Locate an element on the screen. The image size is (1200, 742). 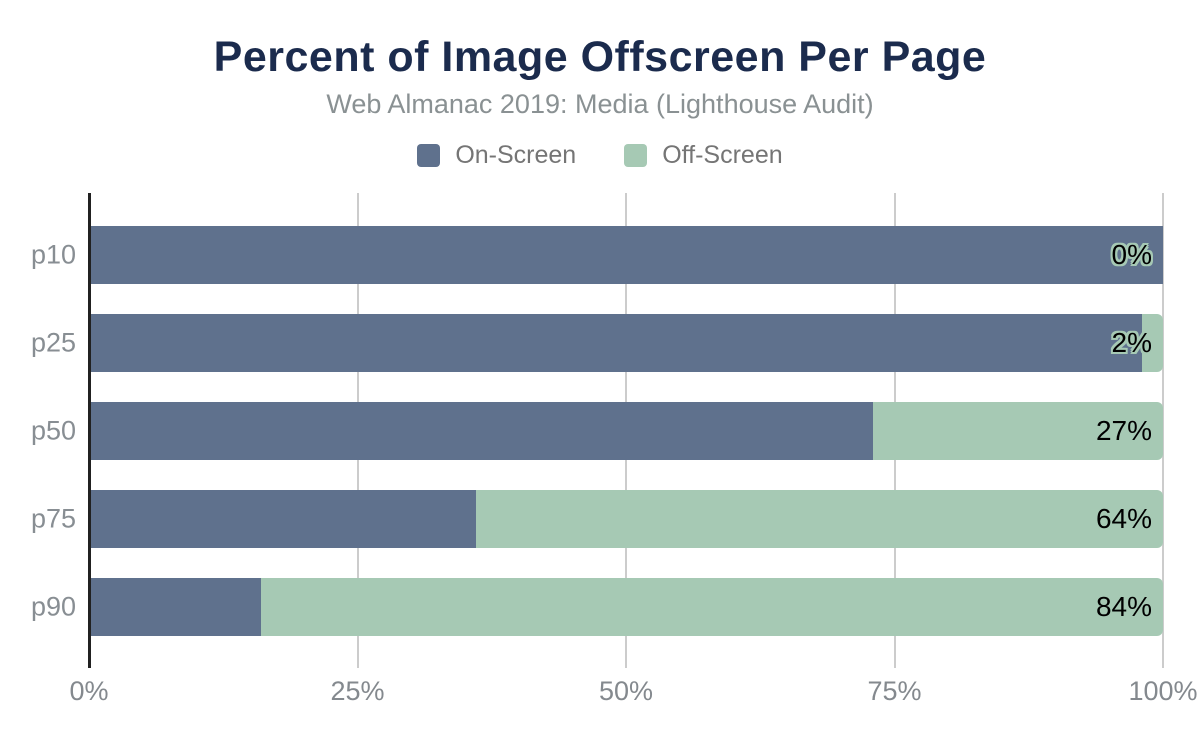
legend-label: Off-Screen is located at coordinates (722, 155).